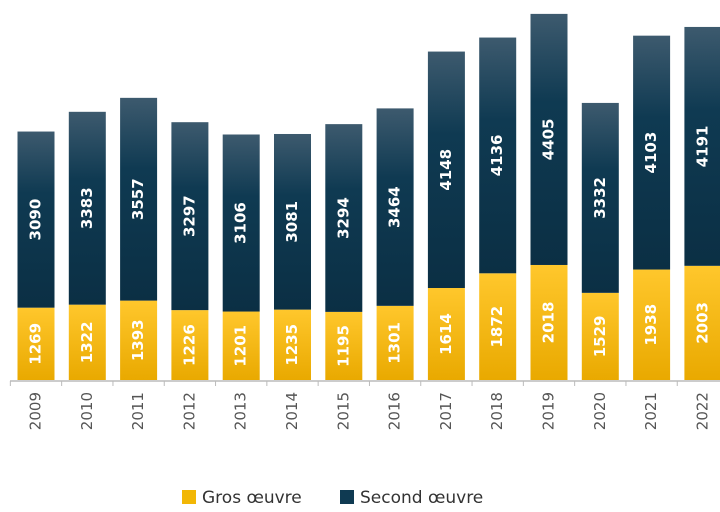  I want to click on data-label: 3090, so click(36, 220).